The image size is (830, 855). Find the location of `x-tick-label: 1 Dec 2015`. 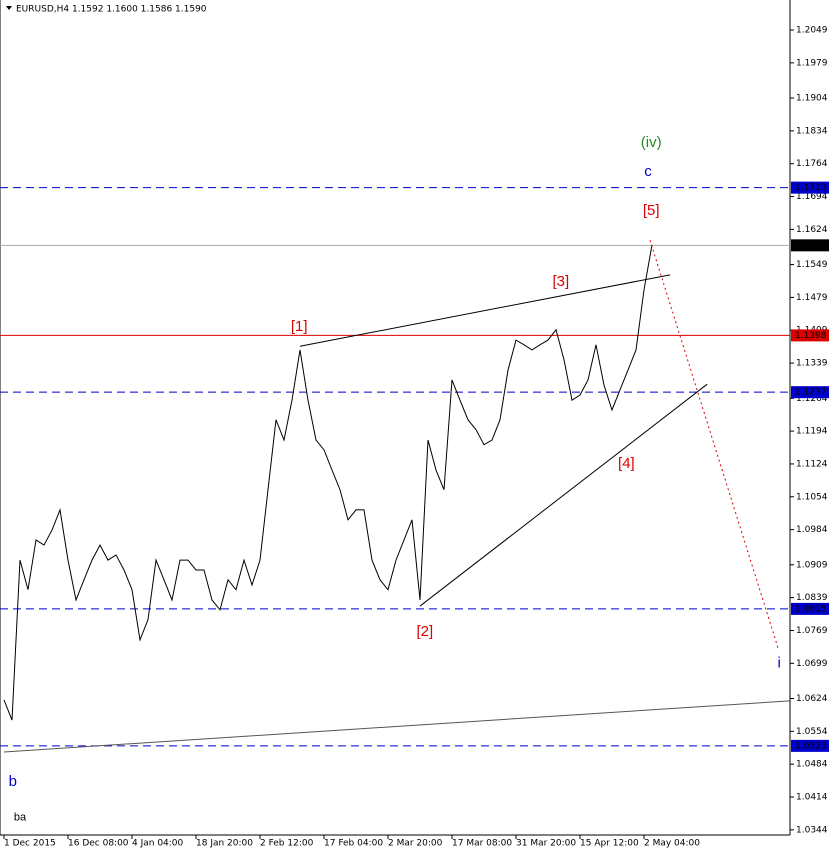

x-tick-label: 1 Dec 2015 is located at coordinates (30, 844).